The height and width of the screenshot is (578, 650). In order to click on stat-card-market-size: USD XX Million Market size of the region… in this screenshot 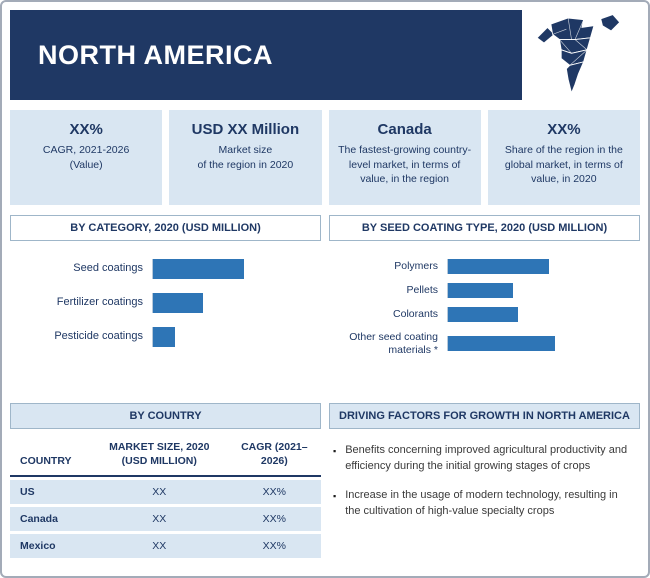, I will do `click(245, 157)`.